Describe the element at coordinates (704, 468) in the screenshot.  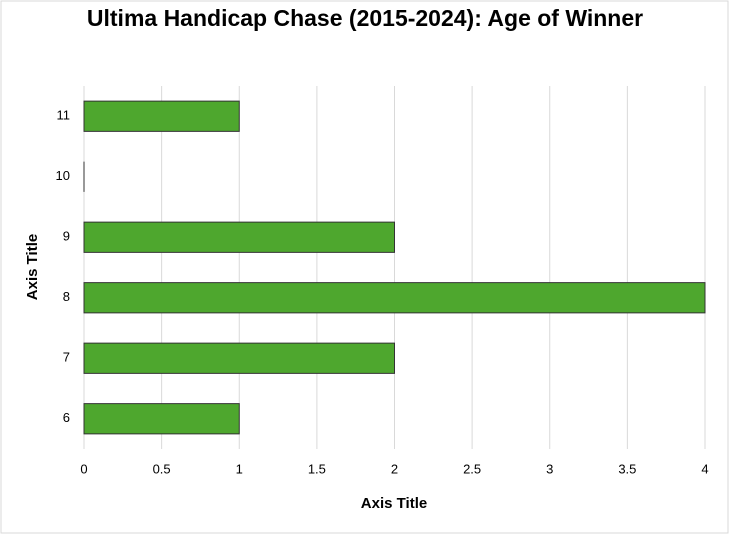
I see `x-tick-label: 4` at that location.